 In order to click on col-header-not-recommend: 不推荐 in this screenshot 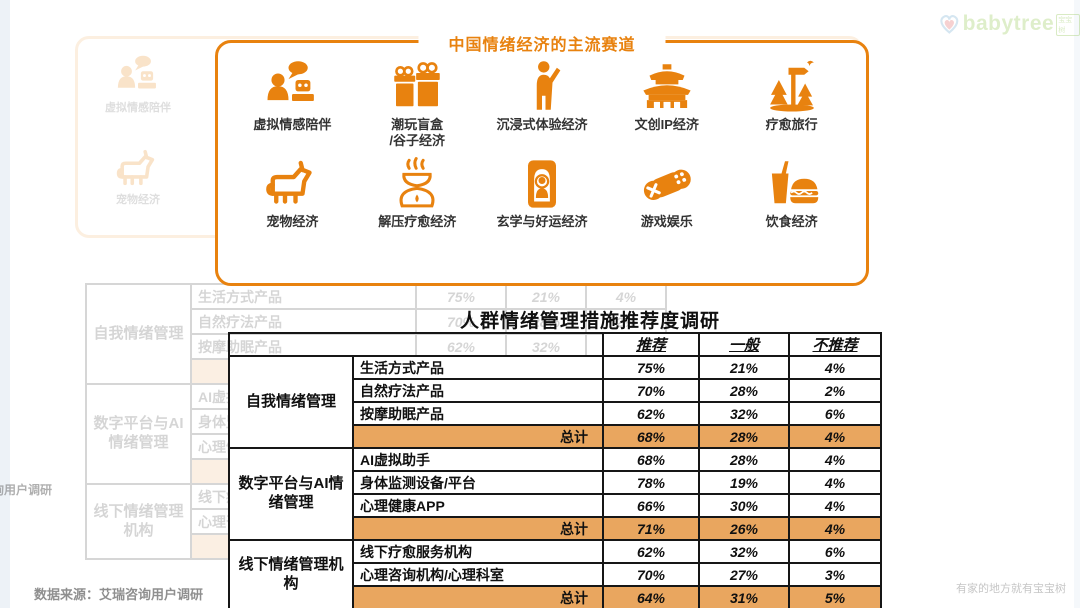, I will do `click(835, 344)`.